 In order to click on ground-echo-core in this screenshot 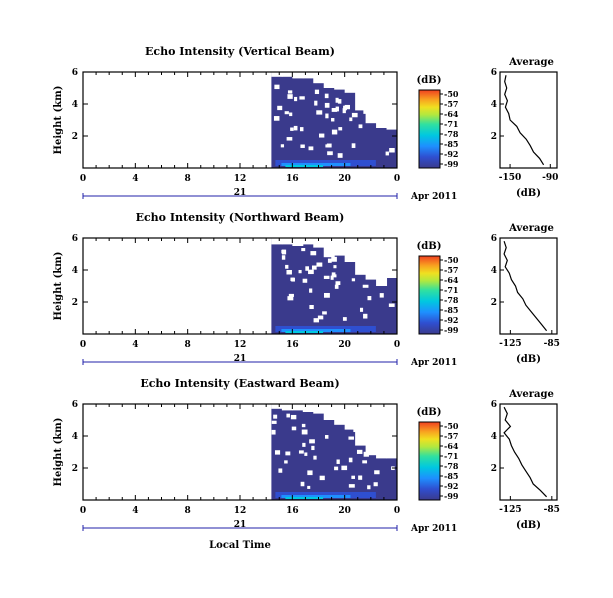, I will do `click(316, 164)`.